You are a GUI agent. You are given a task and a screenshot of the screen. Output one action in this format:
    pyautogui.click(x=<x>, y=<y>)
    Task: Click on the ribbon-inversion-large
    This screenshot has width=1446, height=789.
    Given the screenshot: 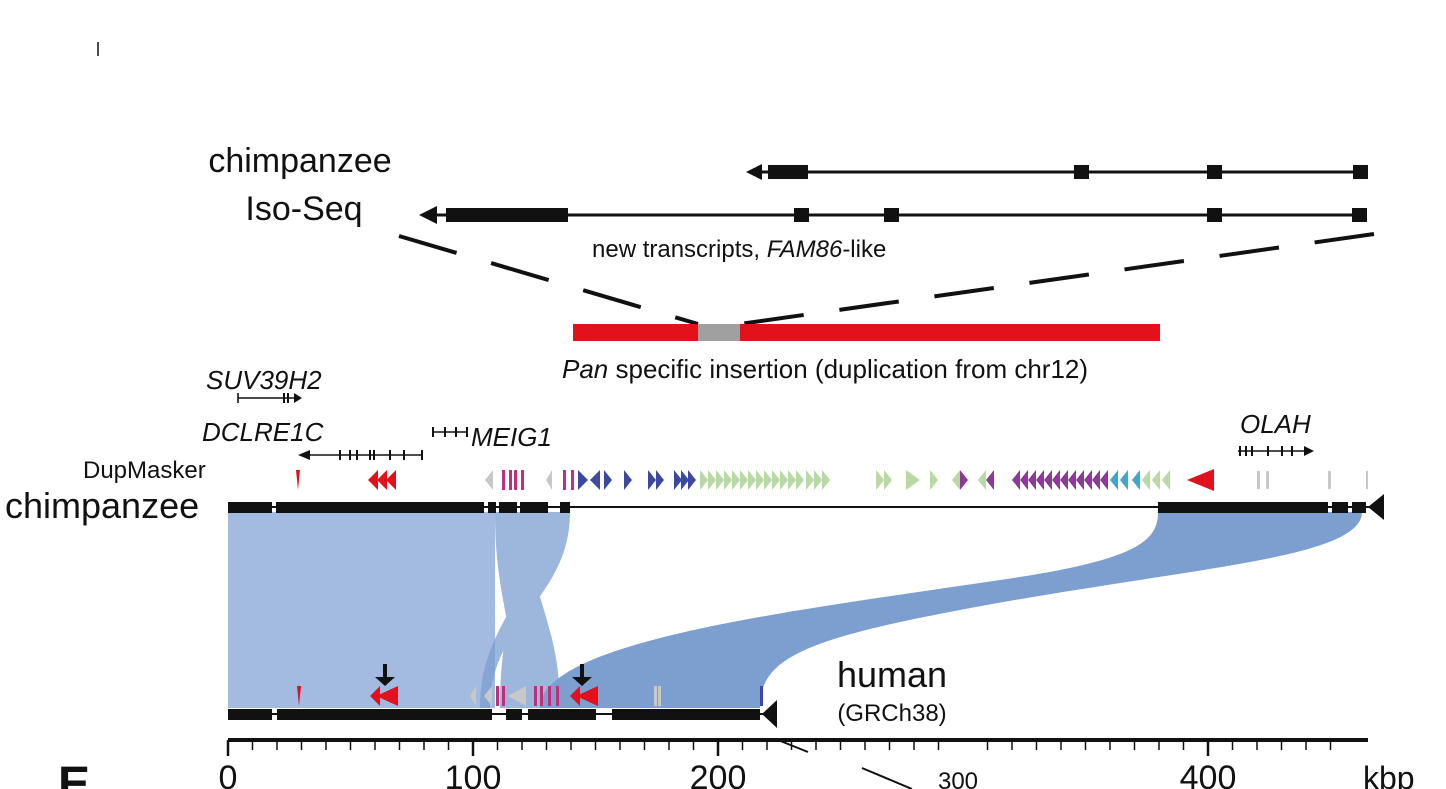 What is the action you would take?
    pyautogui.click(x=951, y=610)
    